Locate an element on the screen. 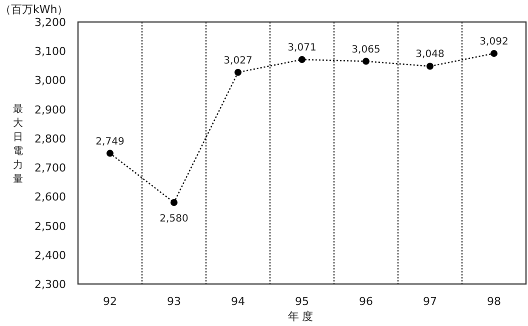 Image resolution: width=528 pixels, height=326 pixels. y-tick-label: 2,800 is located at coordinates (50, 139).